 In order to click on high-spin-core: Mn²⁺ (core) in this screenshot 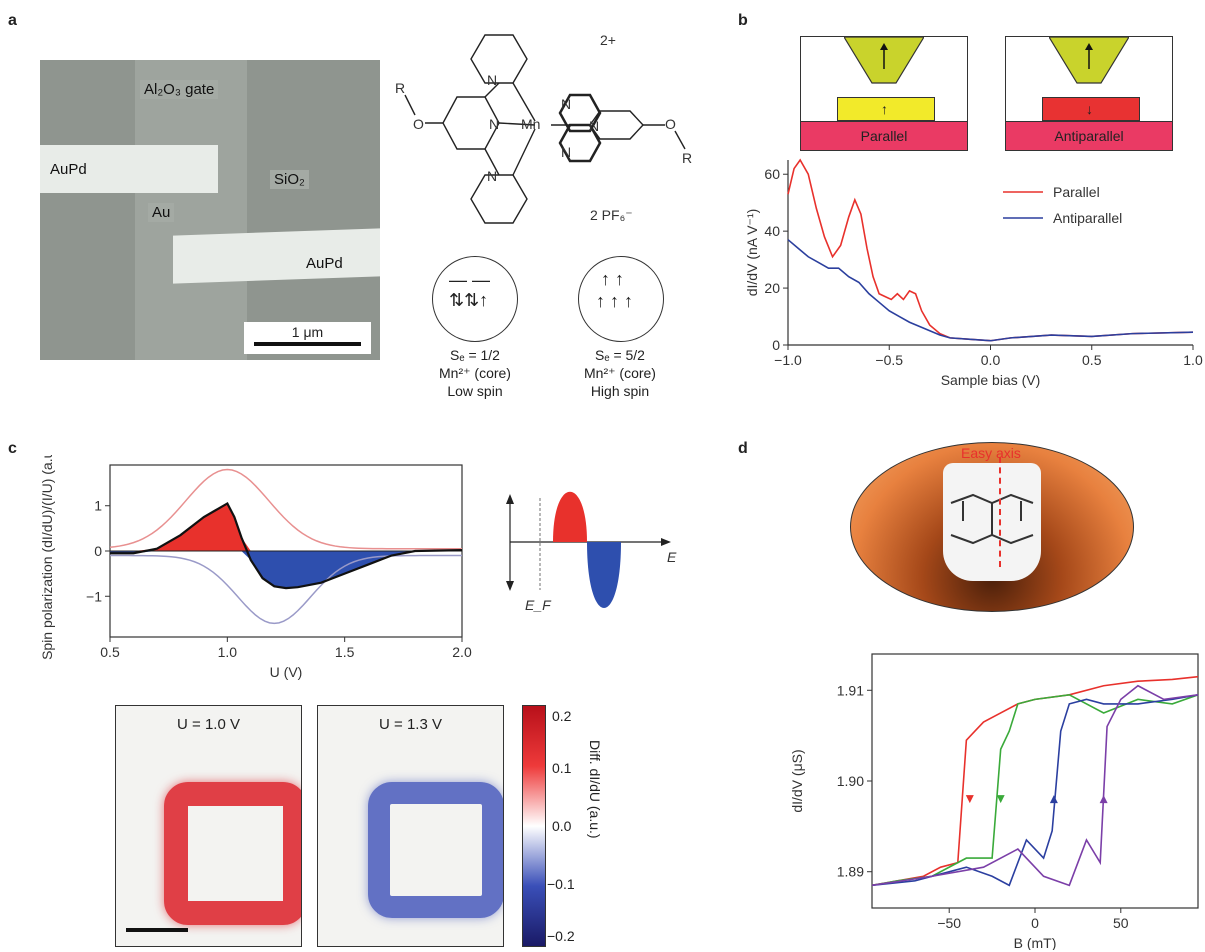, I will do `click(620, 373)`.